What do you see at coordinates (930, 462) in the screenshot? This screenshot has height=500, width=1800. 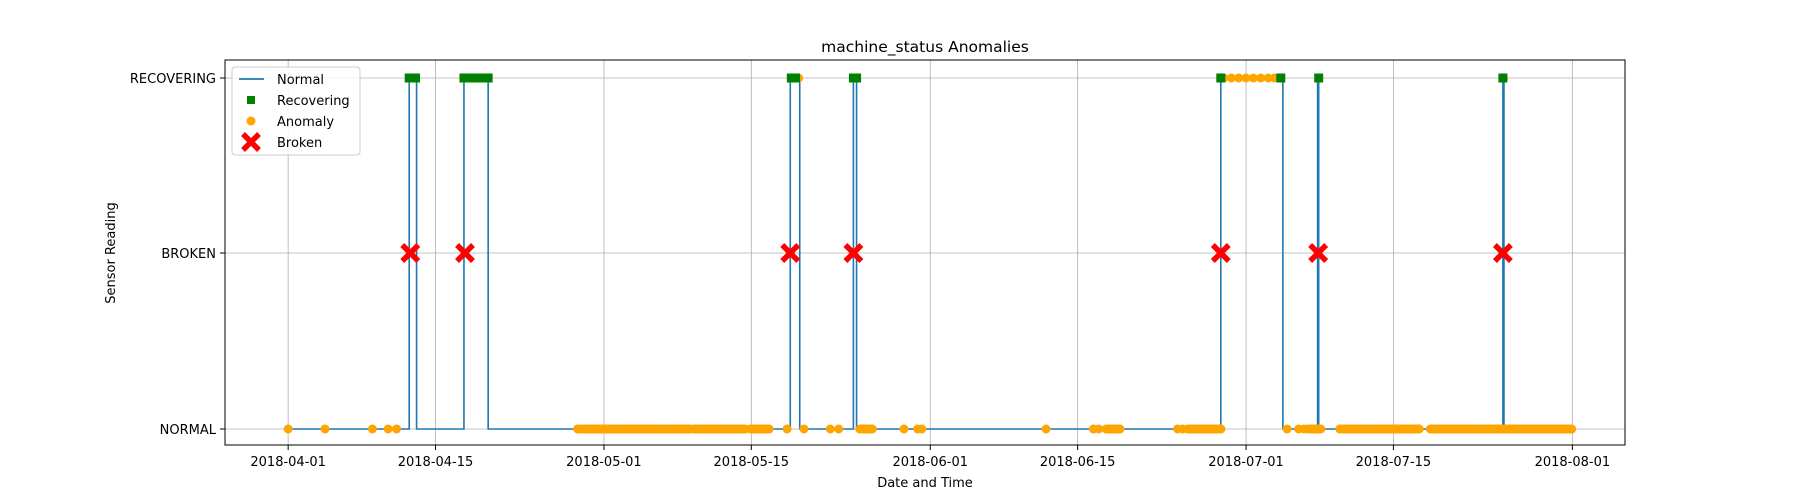 I see `x-tick-label: 2018-06-01` at bounding box center [930, 462].